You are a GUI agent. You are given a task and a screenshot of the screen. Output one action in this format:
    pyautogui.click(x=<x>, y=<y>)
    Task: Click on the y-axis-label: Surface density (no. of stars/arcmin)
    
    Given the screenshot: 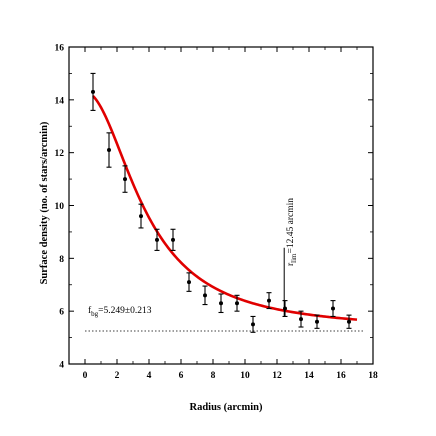 What is the action you would take?
    pyautogui.click(x=44, y=202)
    